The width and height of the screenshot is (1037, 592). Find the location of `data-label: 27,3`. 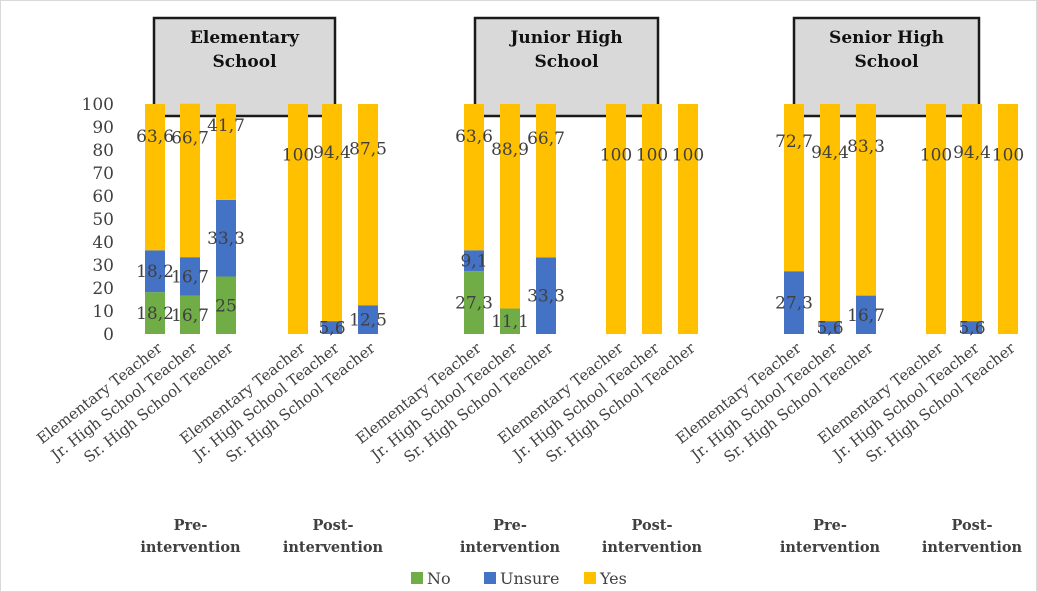

data-label: 27,3 is located at coordinates (794, 304).